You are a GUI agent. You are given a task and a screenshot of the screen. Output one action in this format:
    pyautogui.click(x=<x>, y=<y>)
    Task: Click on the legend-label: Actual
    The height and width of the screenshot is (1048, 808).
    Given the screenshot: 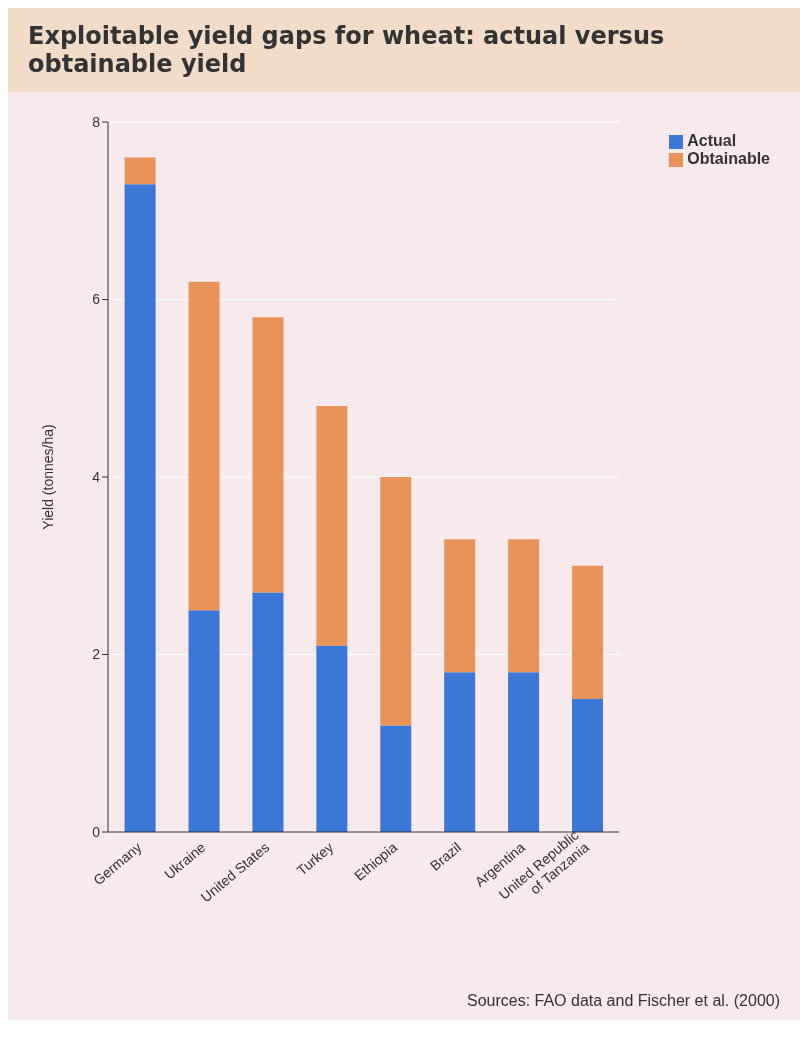 What is the action you would take?
    pyautogui.click(x=712, y=140)
    